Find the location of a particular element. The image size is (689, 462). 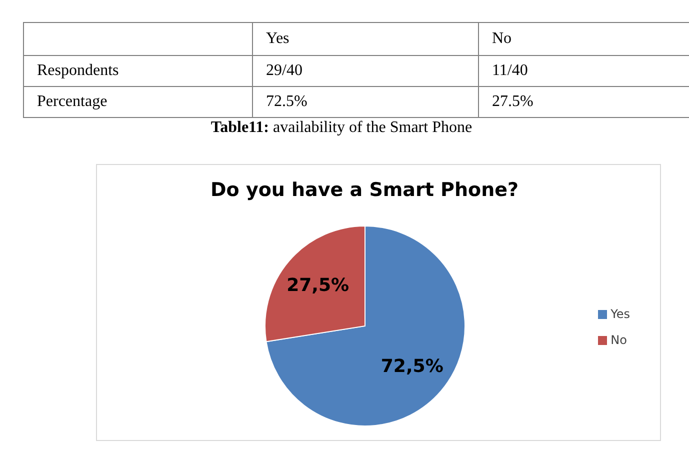

caption: Table11: availability of the Smart Phone is located at coordinates (341, 127).